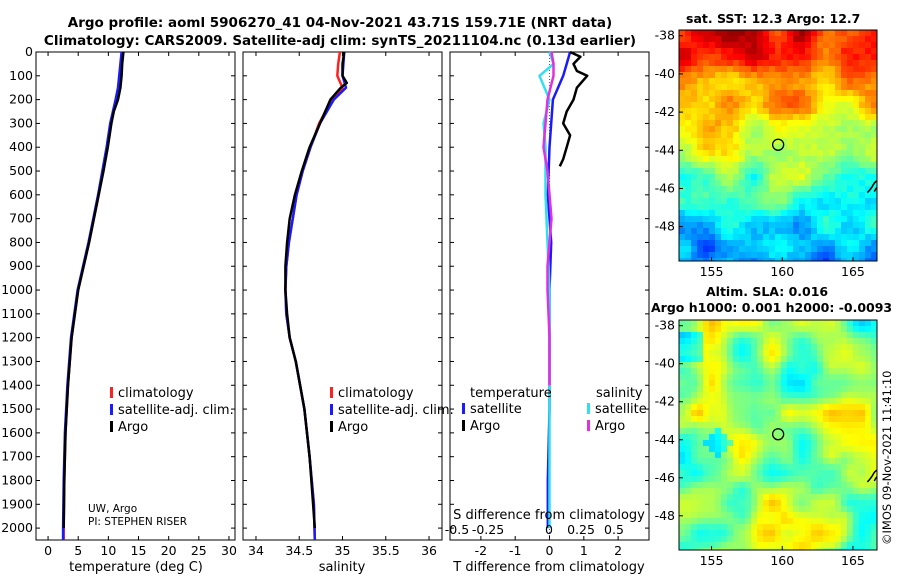  Describe the element at coordinates (229, 550) in the screenshot. I see `x-tick-label: 30` at that location.